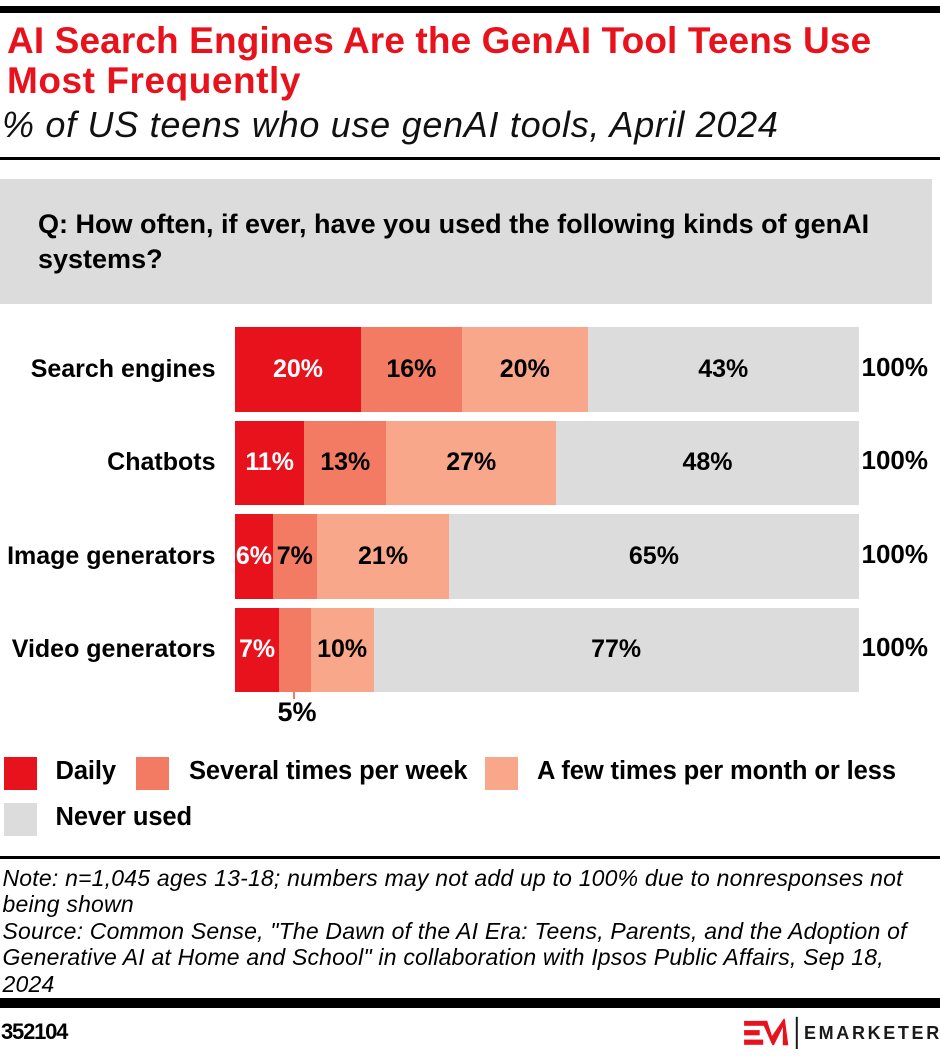  I want to click on svg-text: EMARKETER, so click(872, 1033).